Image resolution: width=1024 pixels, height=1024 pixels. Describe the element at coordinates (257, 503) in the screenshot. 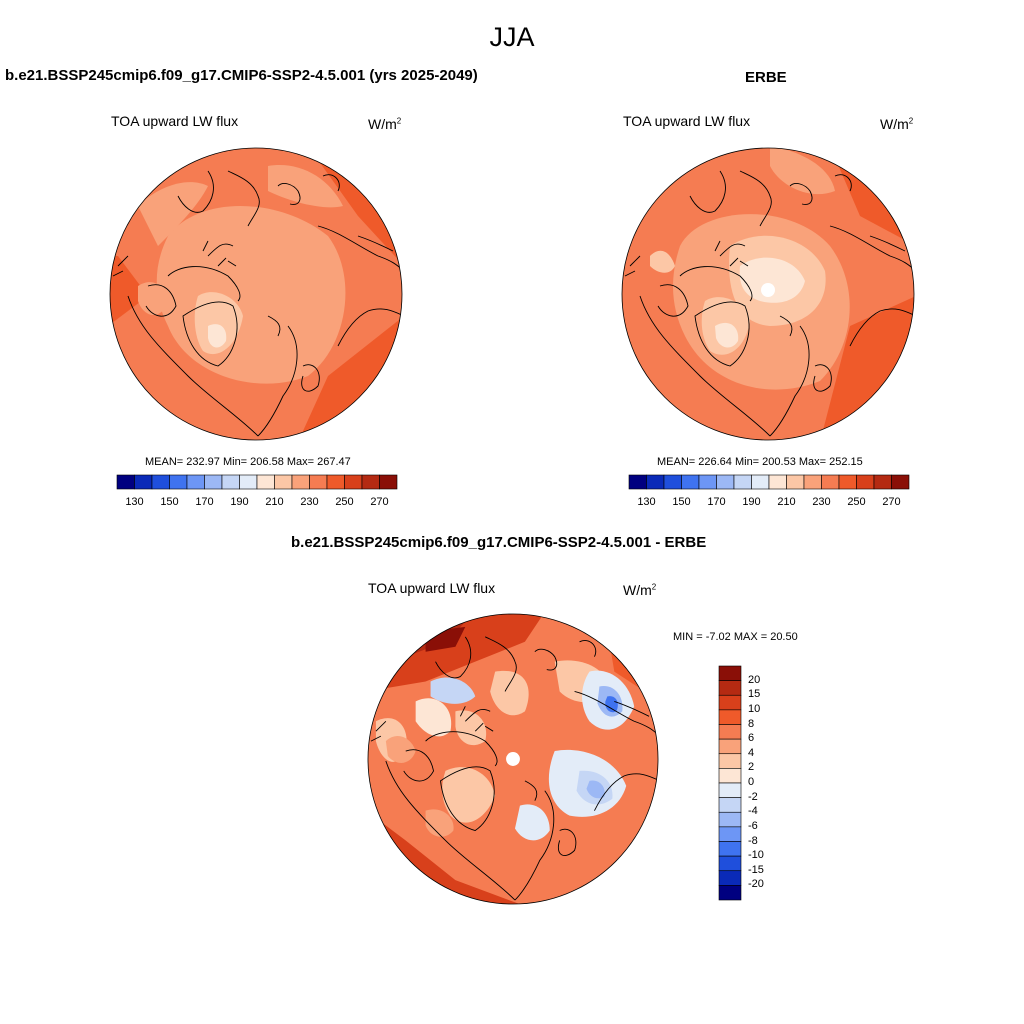

I see `model-colorbar-ticks: 130 150 170 190 210 230 250 270` at that location.